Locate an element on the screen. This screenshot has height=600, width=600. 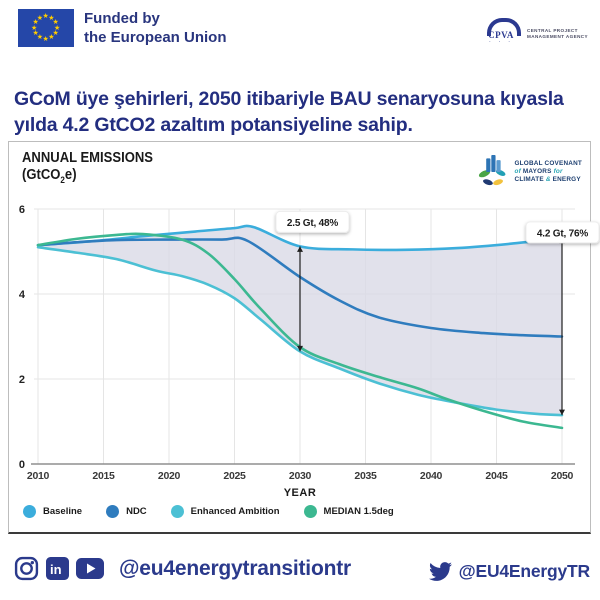
linkedin-icon: in is located at coordinates (57, 568).